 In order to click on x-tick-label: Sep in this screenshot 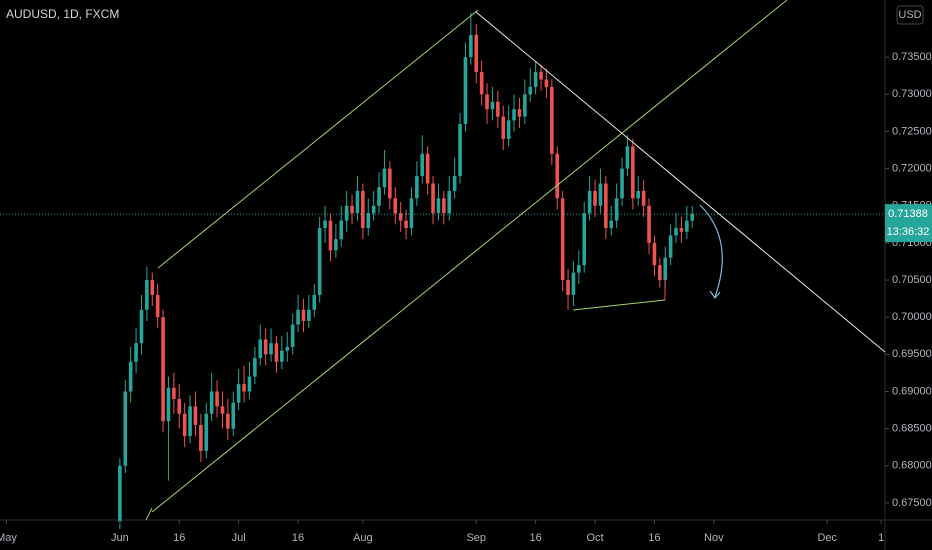, I will do `click(476, 538)`.